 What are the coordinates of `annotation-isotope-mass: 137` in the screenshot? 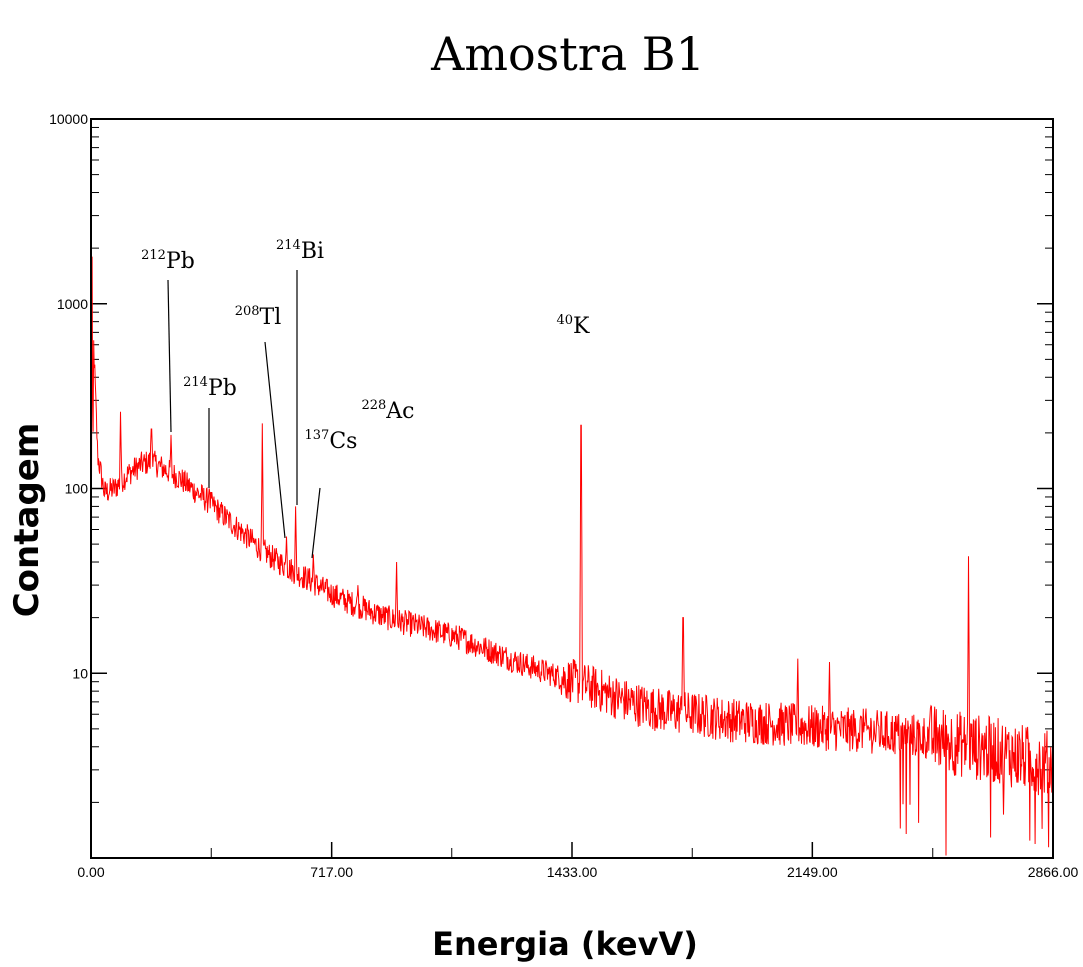 It's located at (317, 435).